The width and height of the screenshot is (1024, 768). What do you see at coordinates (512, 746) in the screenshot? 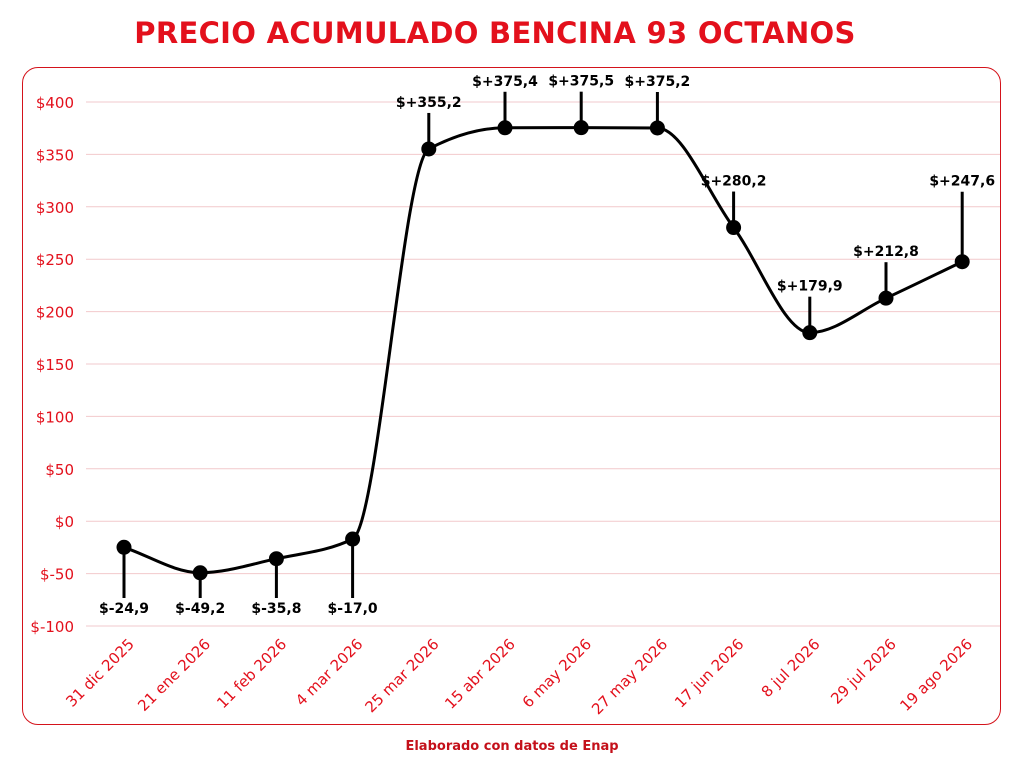
I see `source-credit: Elaborado con datos de Enap` at bounding box center [512, 746].